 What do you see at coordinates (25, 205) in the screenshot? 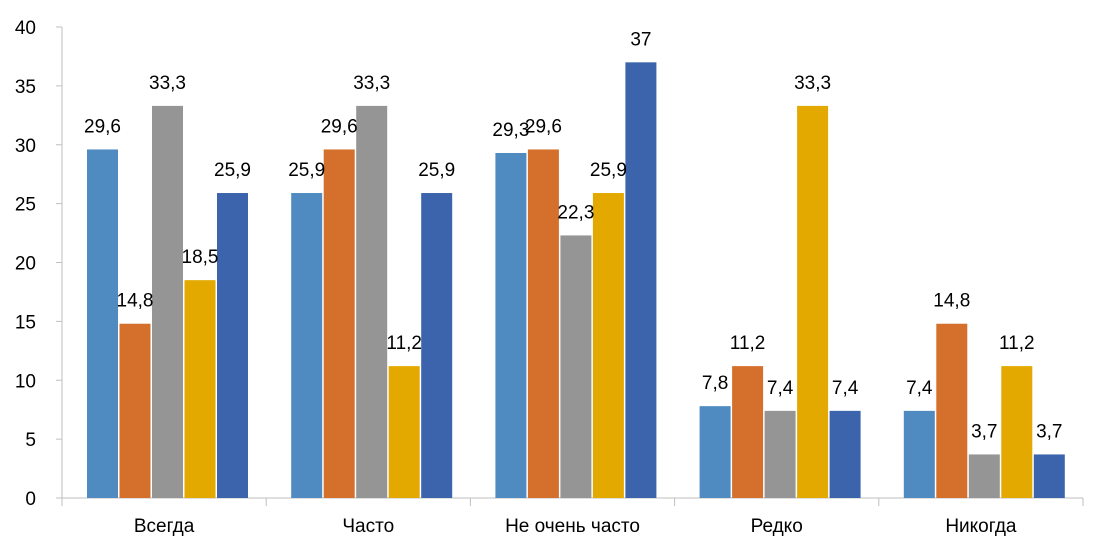
I see `y-tick-label: 25` at bounding box center [25, 205].